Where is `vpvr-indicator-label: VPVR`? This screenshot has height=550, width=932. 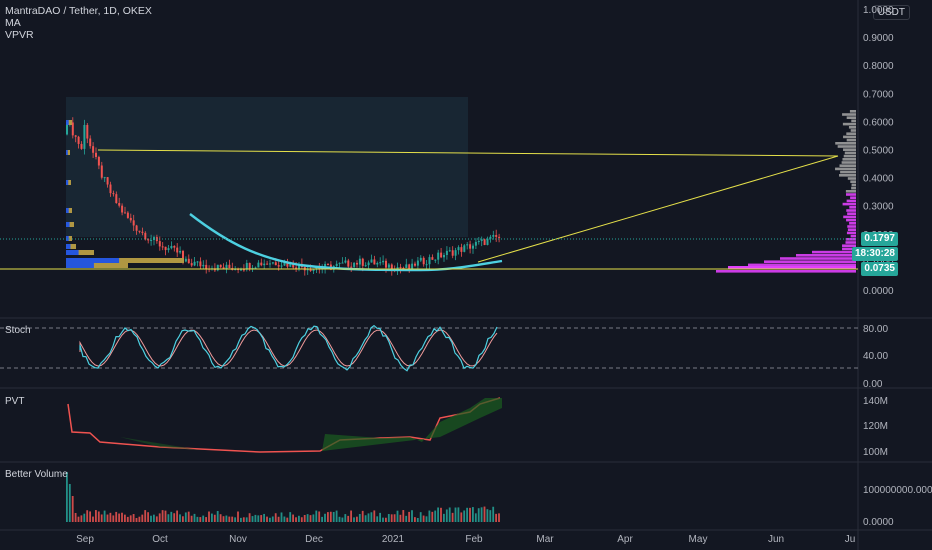
vpvr-indicator-label: VPVR is located at coordinates (19, 35).